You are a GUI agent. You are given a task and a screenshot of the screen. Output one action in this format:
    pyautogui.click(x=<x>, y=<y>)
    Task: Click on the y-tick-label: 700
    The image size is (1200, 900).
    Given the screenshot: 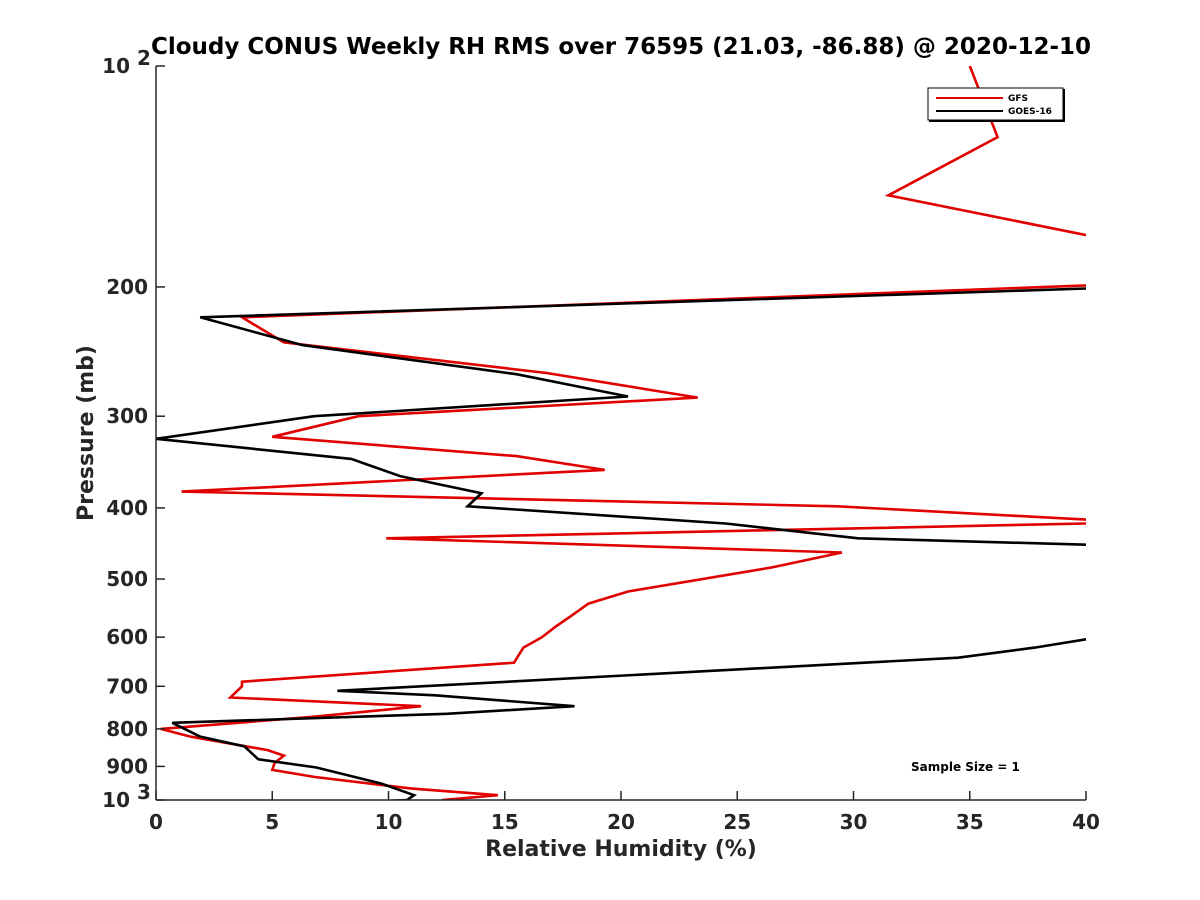 What is the action you would take?
    pyautogui.click(x=127, y=686)
    